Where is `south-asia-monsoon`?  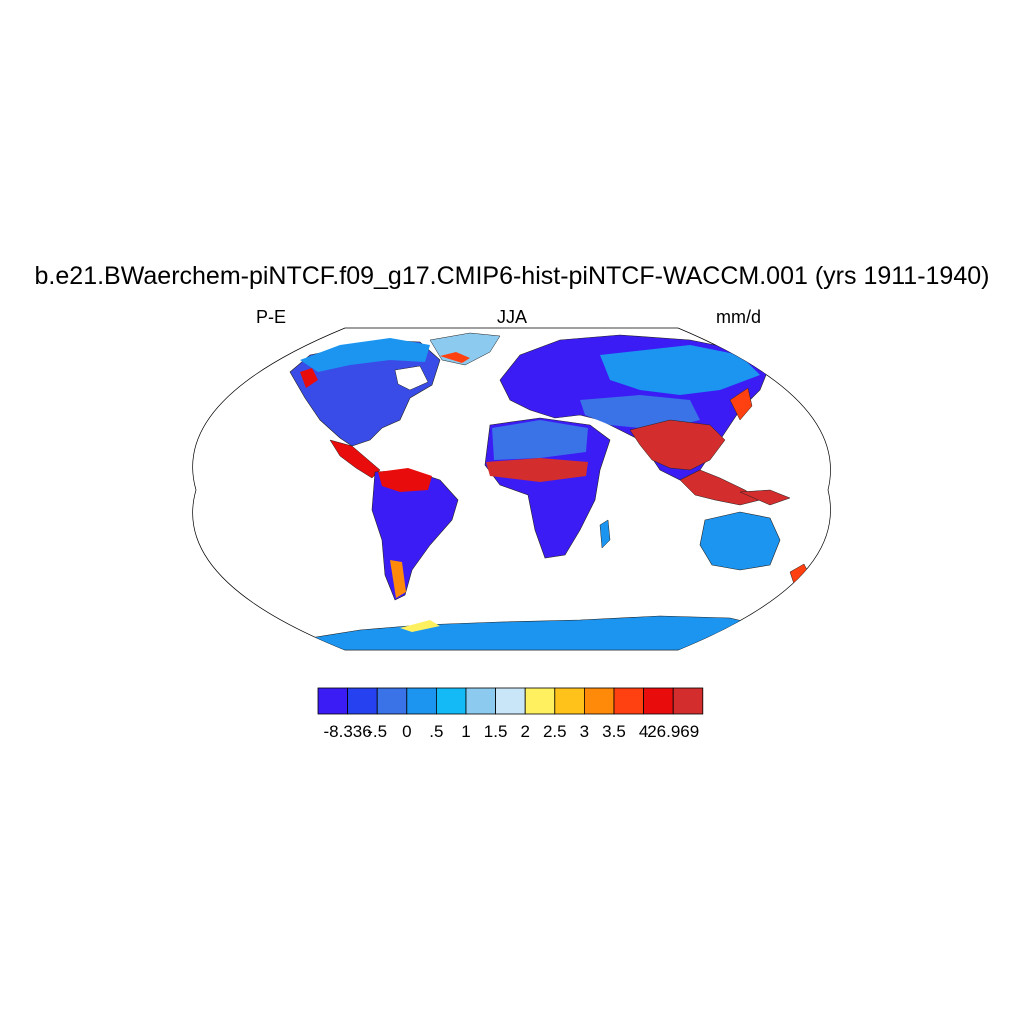
south-asia-monsoon is located at coordinates (677, 445).